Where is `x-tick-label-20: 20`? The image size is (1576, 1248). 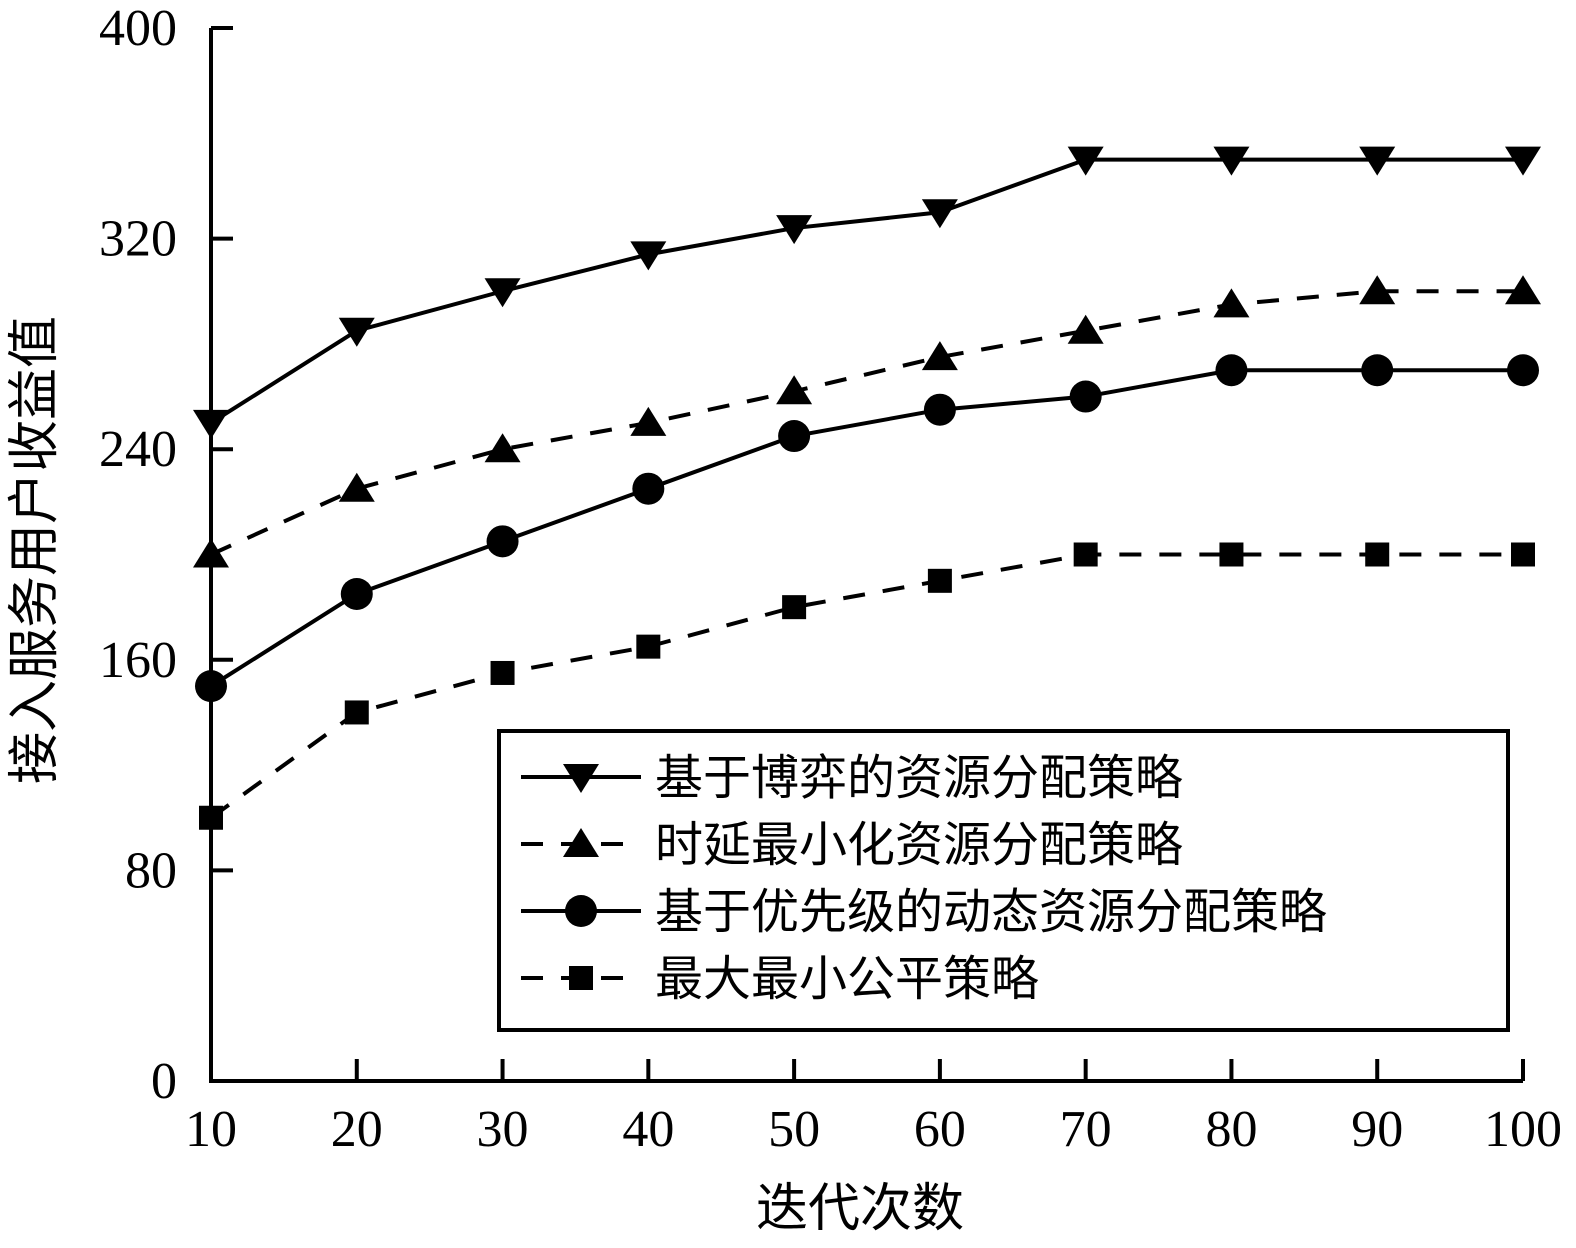 x-tick-label-20: 20 is located at coordinates (357, 1129).